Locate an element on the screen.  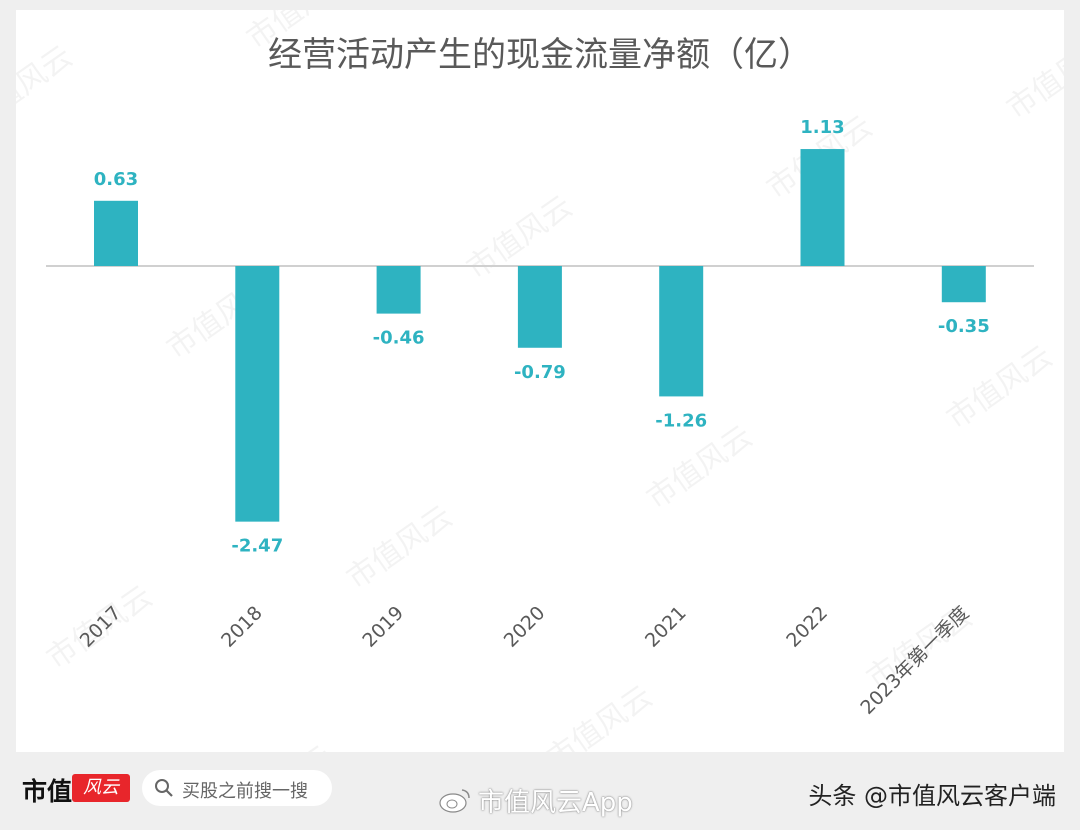
bar-2019 is located at coordinates (398, 290).